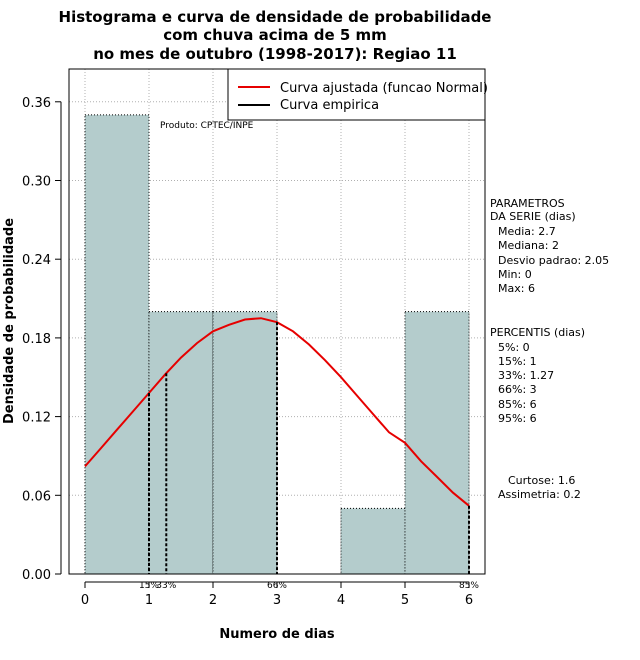 The width and height of the screenshot is (640, 660). Describe the element at coordinates (516, 288) in the screenshot. I see `param-max: Max: 6` at that location.